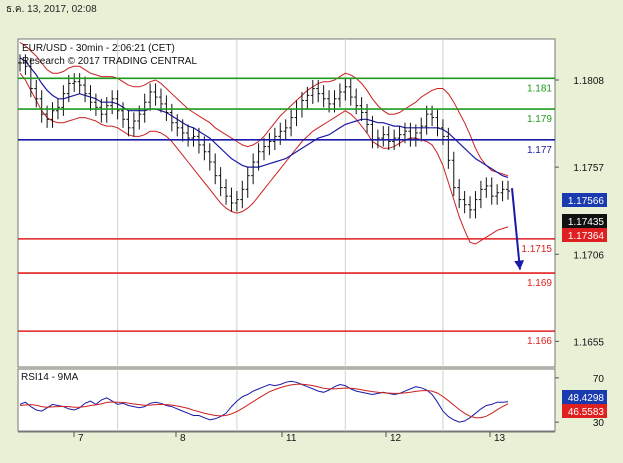 Image resolution: width=623 pixels, height=463 pixels. What do you see at coordinates (536, 249) in the screenshot?
I see `level-label: 1.1715` at bounding box center [536, 249].